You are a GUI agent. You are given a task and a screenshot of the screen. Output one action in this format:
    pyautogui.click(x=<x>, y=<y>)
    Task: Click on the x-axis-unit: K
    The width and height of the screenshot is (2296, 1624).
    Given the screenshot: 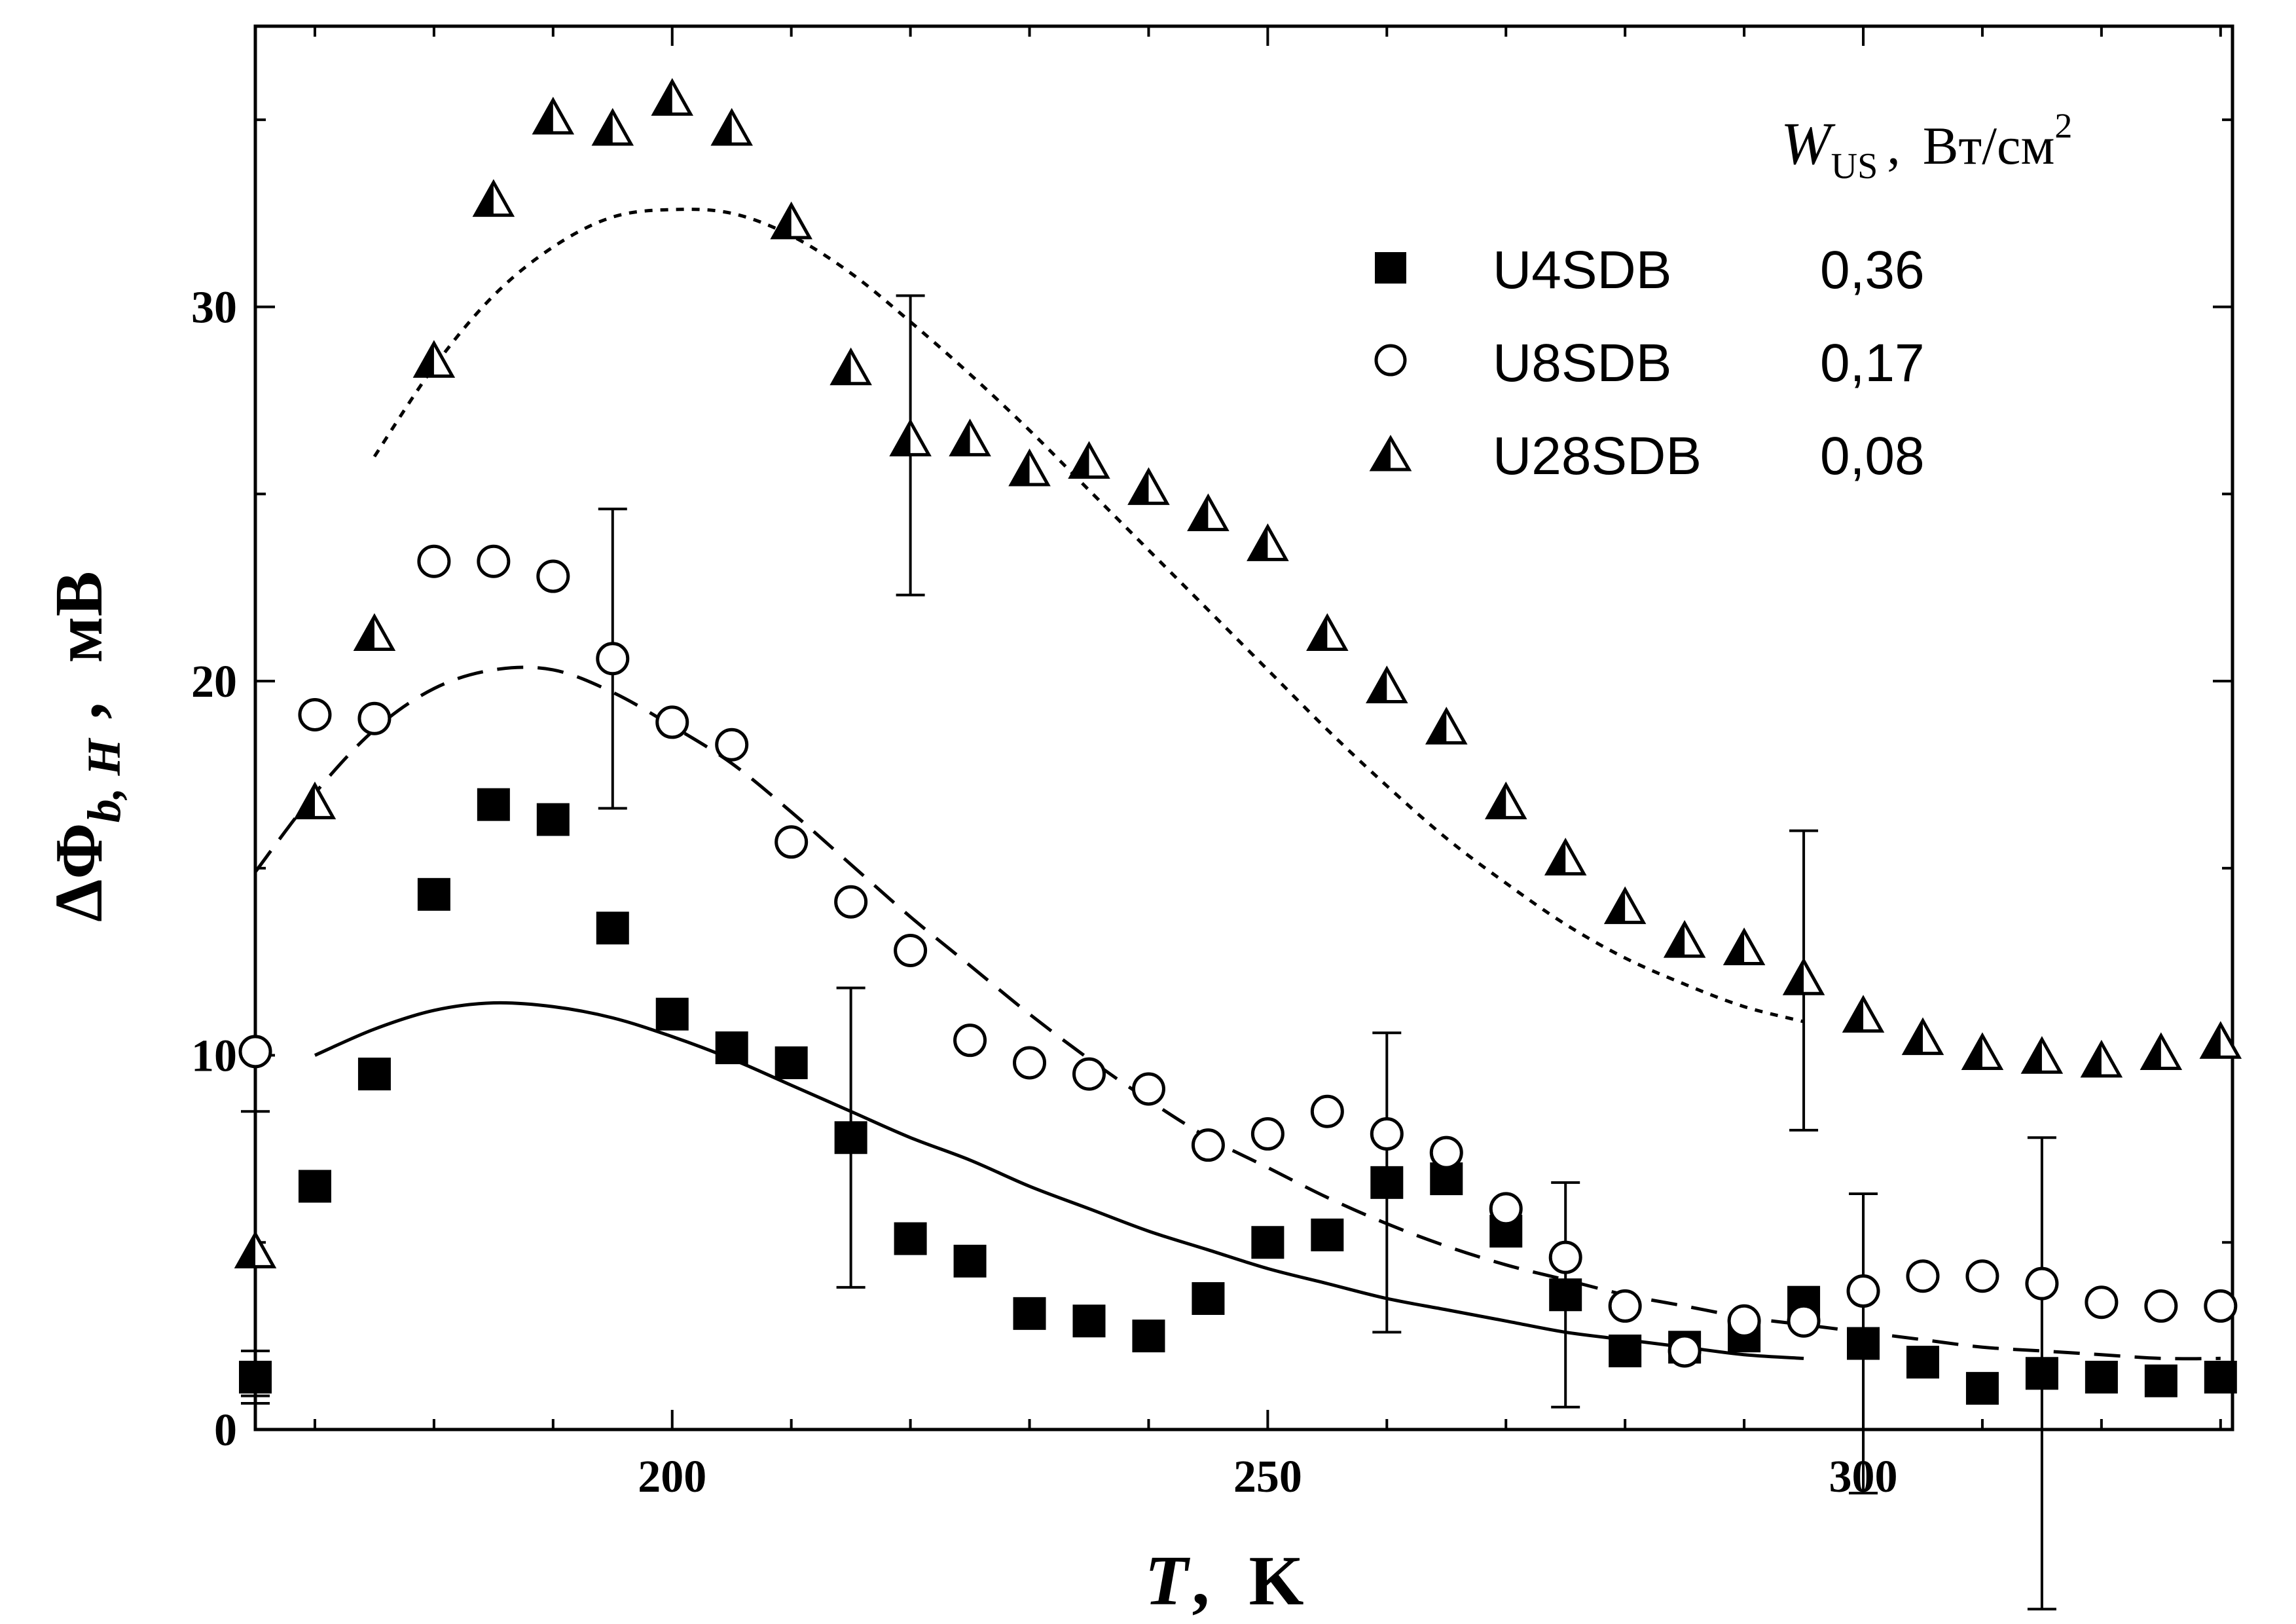 What is the action you would take?
    pyautogui.click(x=1275, y=1581)
    